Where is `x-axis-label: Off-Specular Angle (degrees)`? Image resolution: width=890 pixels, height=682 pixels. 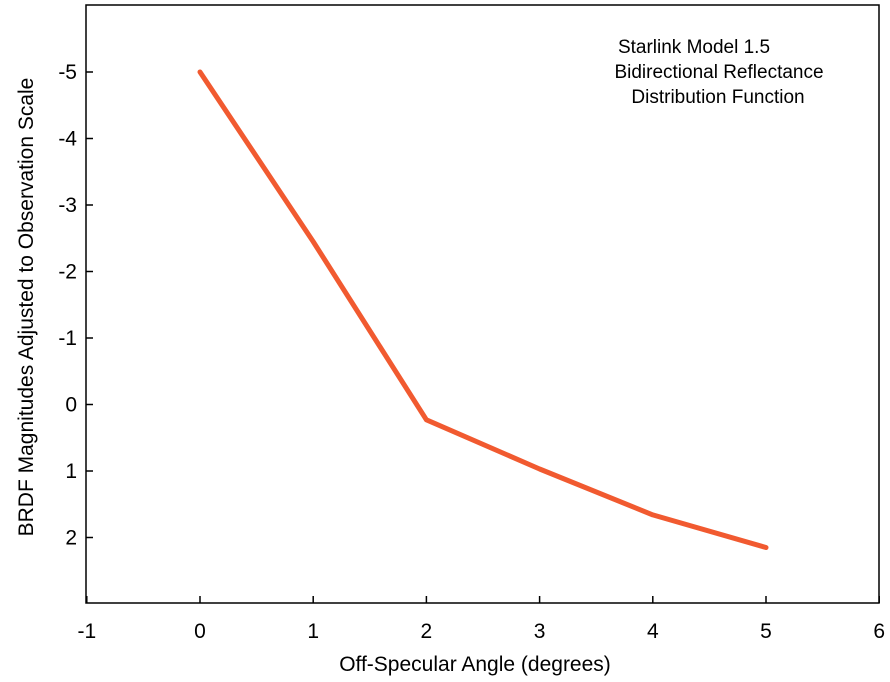
x-axis-label: Off-Specular Angle (degrees) is located at coordinates (475, 664).